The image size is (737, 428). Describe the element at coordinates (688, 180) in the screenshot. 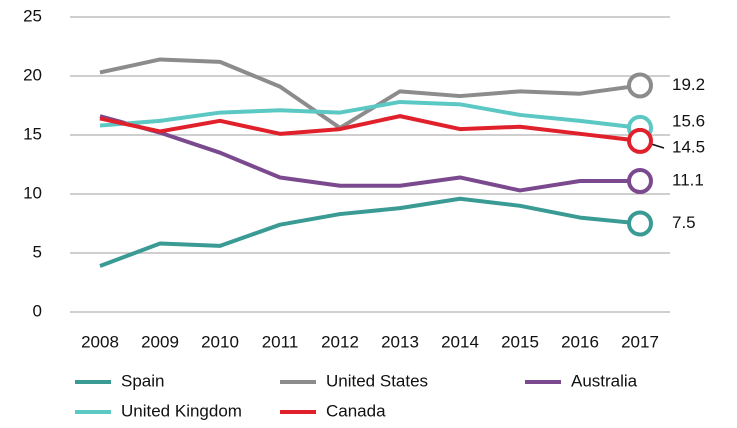

I see `end-label: 11.1` at that location.